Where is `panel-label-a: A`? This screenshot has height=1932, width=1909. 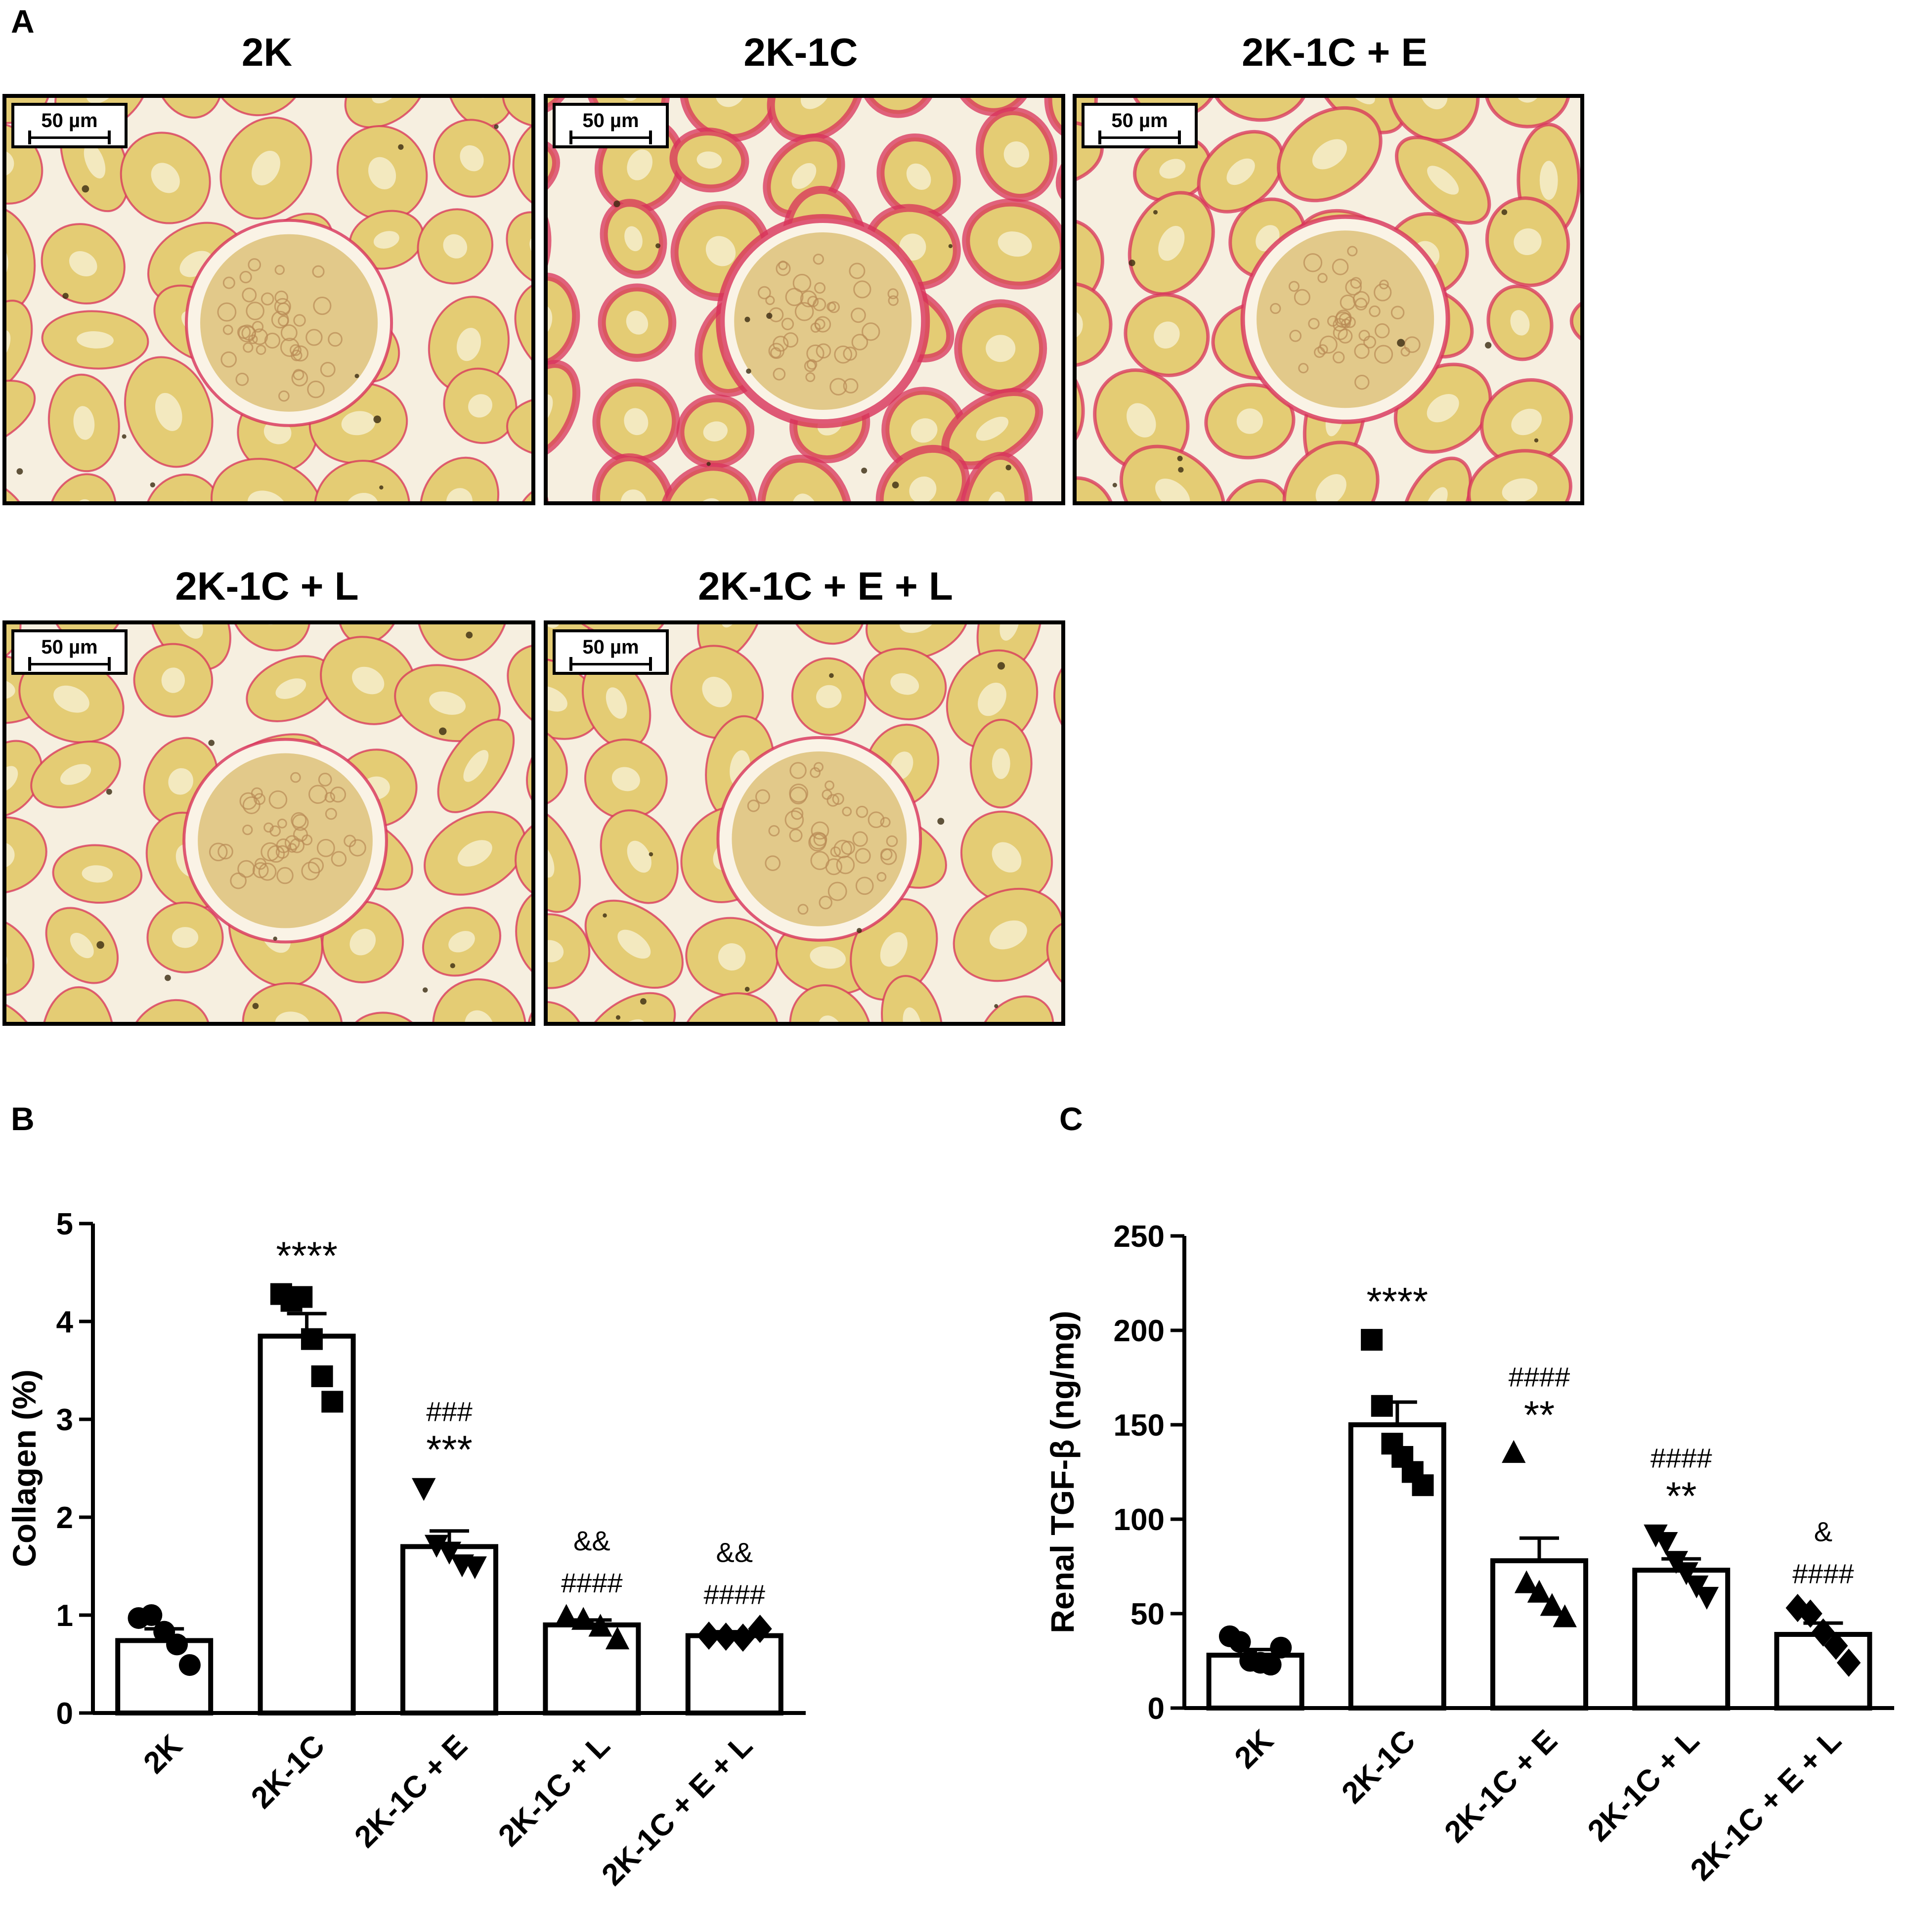 panel-label-a: A is located at coordinates (23, 21).